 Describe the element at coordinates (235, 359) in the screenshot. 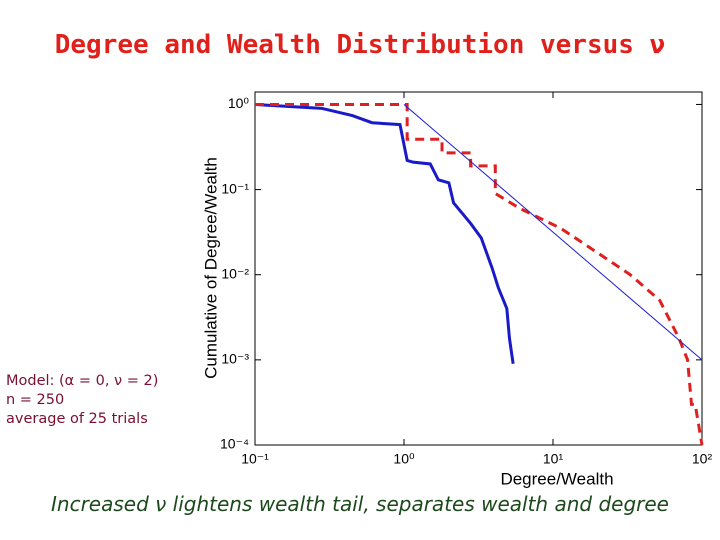

I see `y-tick-label: 10⁻³` at that location.